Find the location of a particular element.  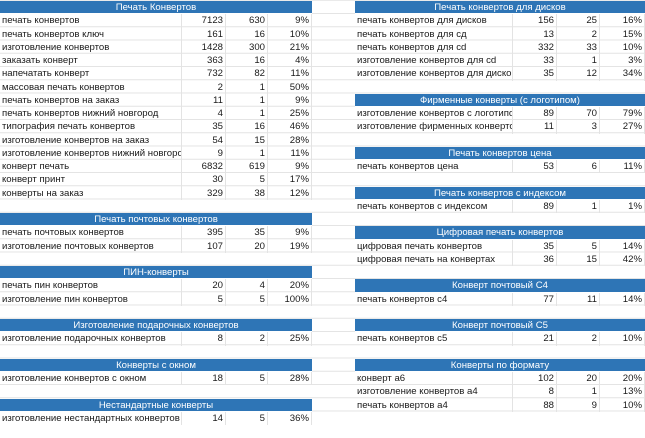

percent-cell: 50% is located at coordinates (290, 87).